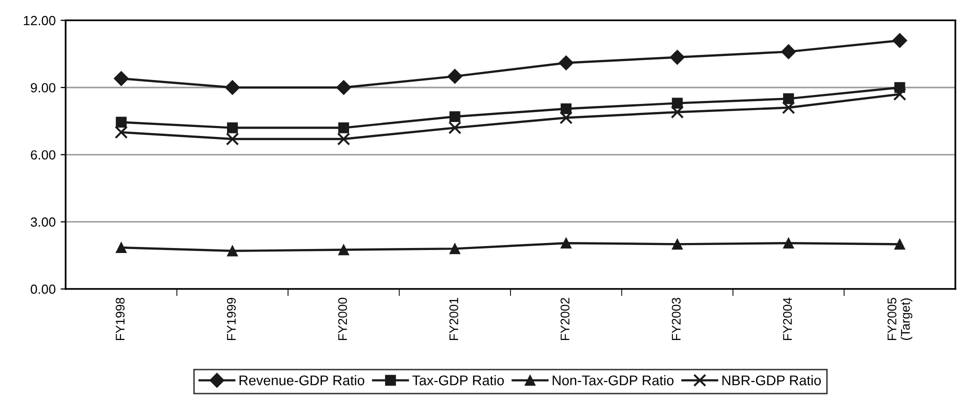  Describe the element at coordinates (43, 289) in the screenshot. I see `y-tick-label: 0.00` at that location.